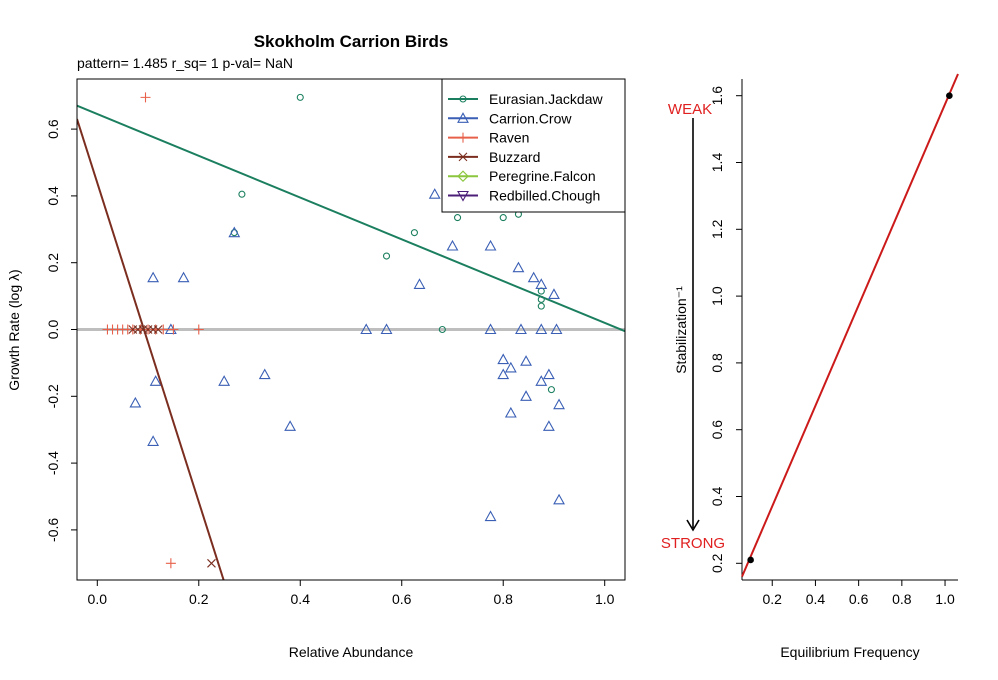  What do you see at coordinates (693, 525) in the screenshot?
I see `stability-arrow-head` at bounding box center [693, 525].